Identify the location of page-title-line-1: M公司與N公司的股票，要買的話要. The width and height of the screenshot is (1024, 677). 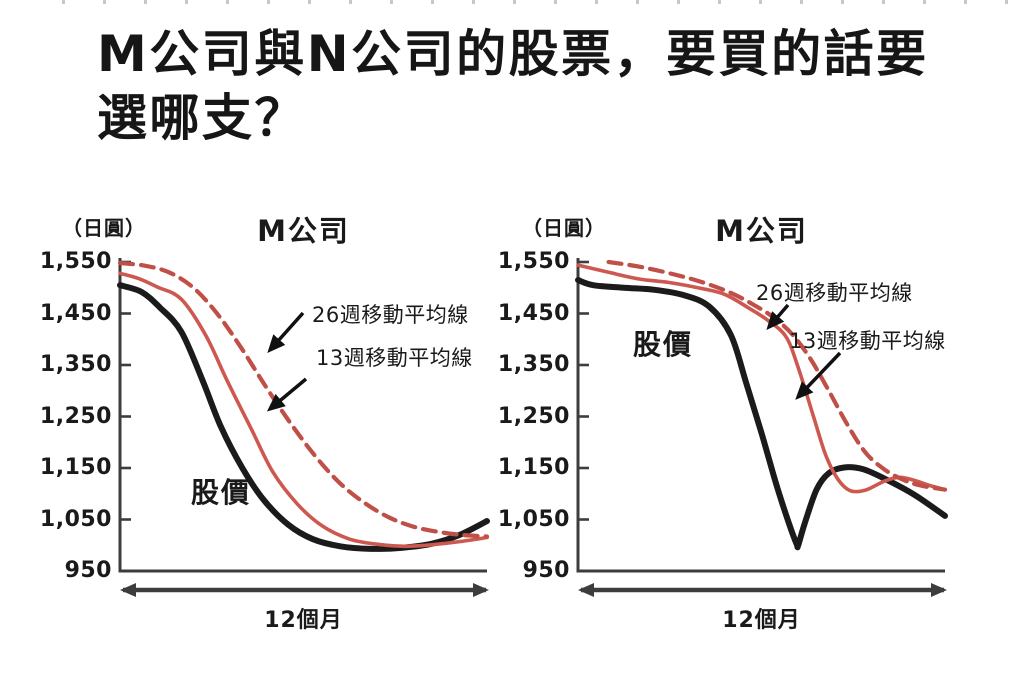
(513, 54).